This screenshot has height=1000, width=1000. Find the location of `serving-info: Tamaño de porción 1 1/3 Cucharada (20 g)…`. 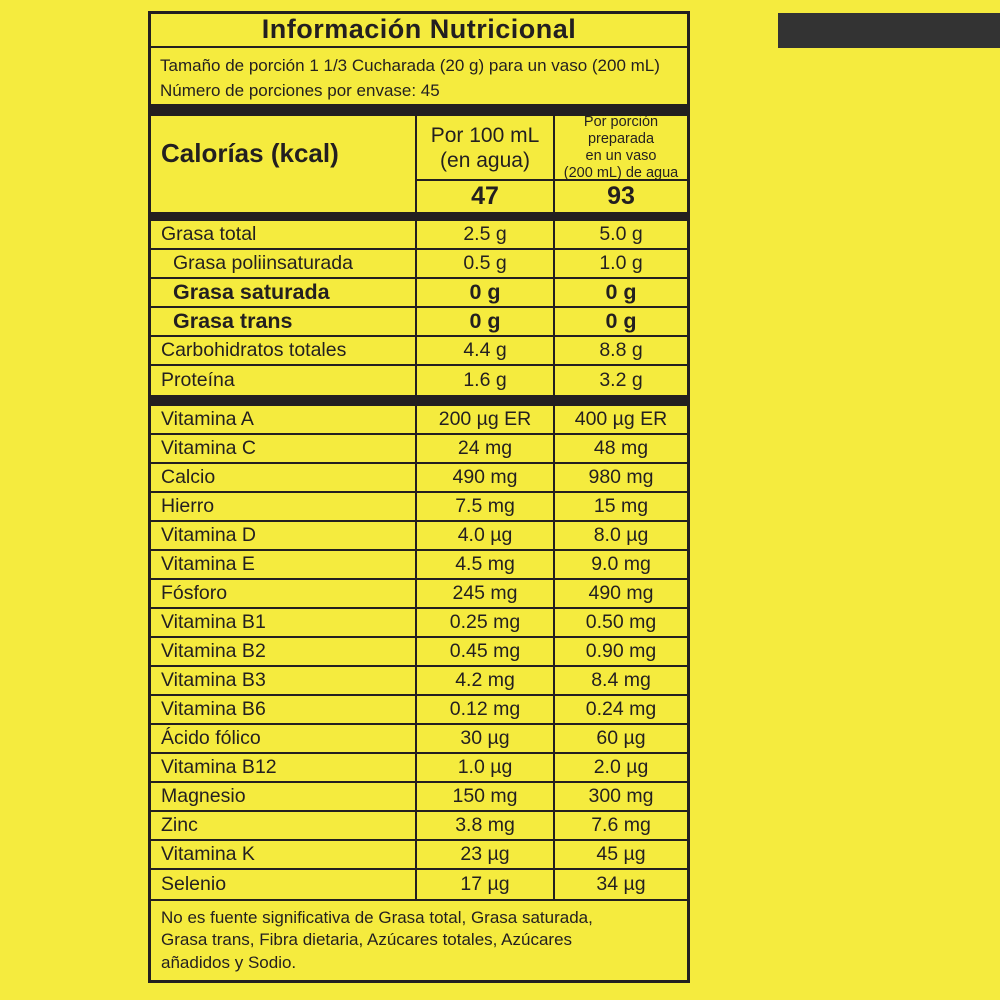

serving-info: Tamaño de porción 1 1/3 Cucharada (20 g)… is located at coordinates (419, 76).